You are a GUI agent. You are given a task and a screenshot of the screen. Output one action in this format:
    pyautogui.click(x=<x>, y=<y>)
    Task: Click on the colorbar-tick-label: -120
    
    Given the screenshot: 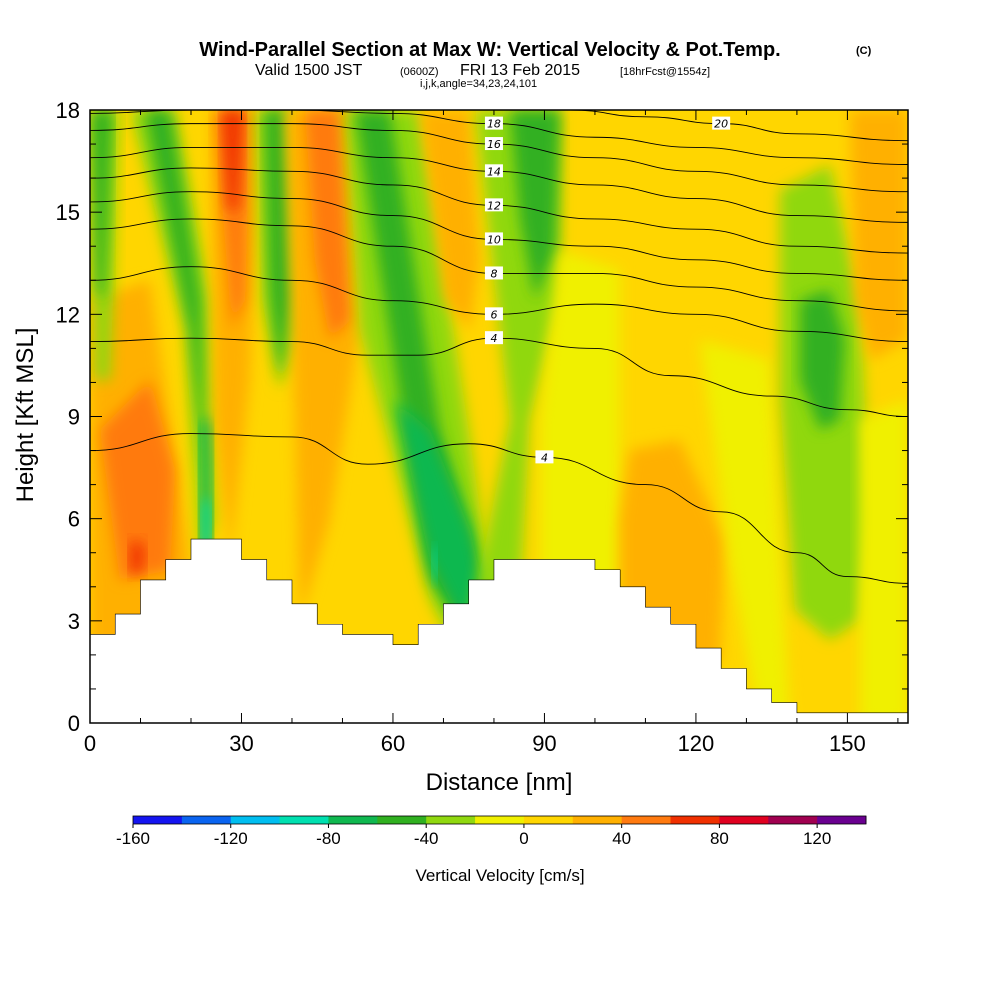 What is the action you would take?
    pyautogui.click(x=231, y=838)
    